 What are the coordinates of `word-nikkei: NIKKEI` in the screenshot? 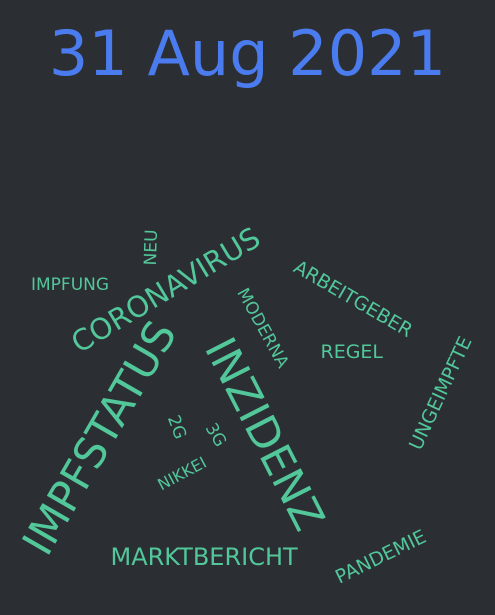 It's located at (181, 473).